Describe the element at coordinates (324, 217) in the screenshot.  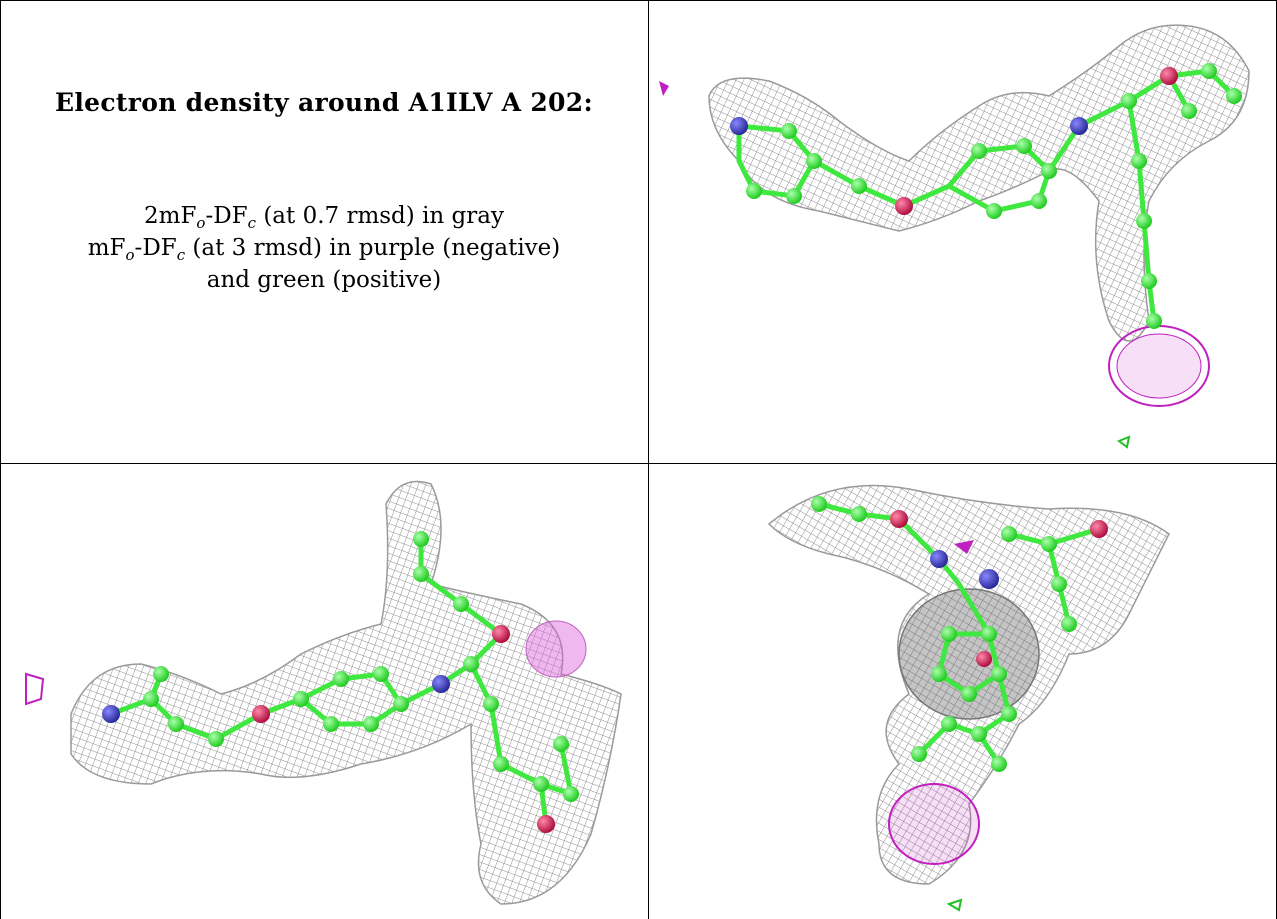
I see `legend-line-gray: 2mFo-DFc (at 0.7 rmsd) in gray` at that location.